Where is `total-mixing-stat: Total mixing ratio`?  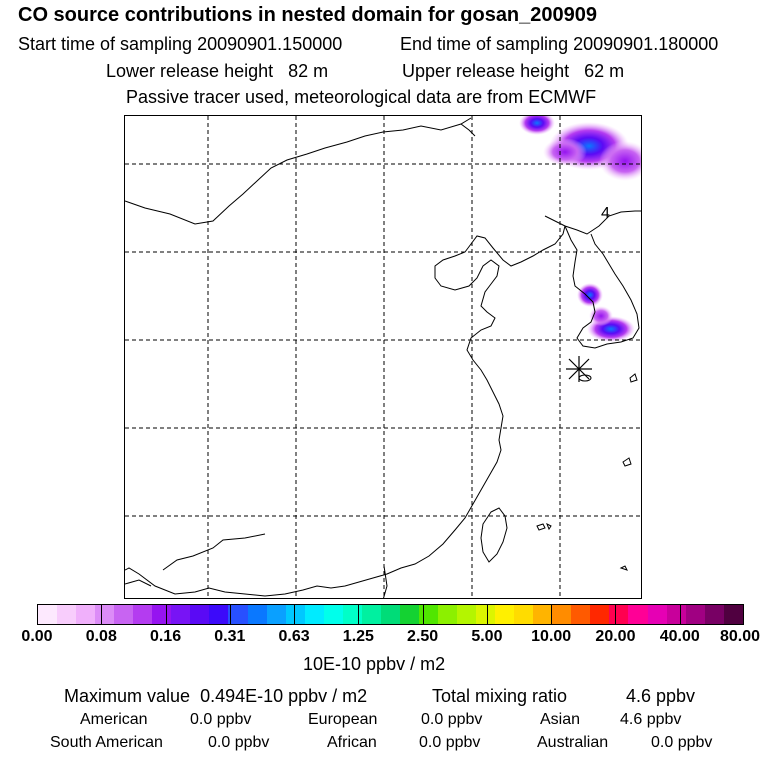
total-mixing-stat: Total mixing ratio is located at coordinates (499, 696).